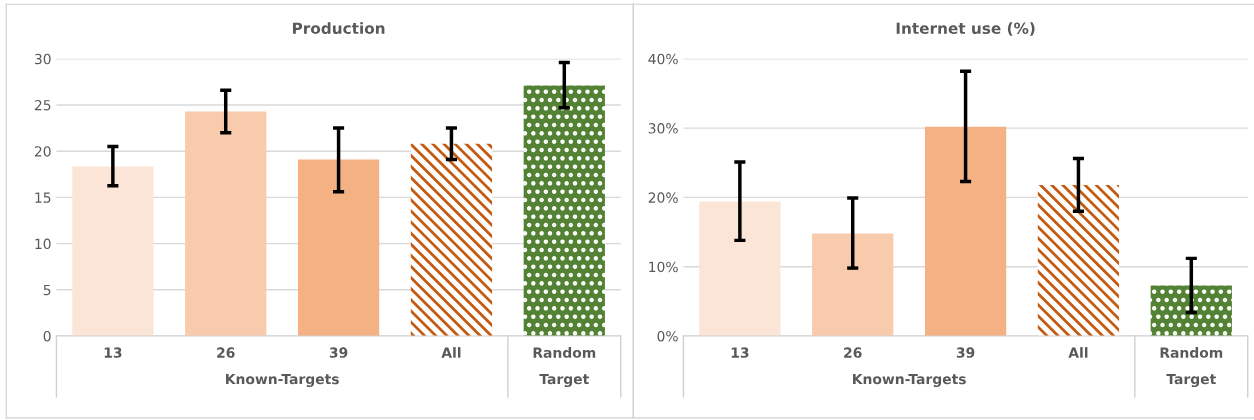 The image size is (1254, 420). I want to click on y-tick-label: 15, so click(43, 197).